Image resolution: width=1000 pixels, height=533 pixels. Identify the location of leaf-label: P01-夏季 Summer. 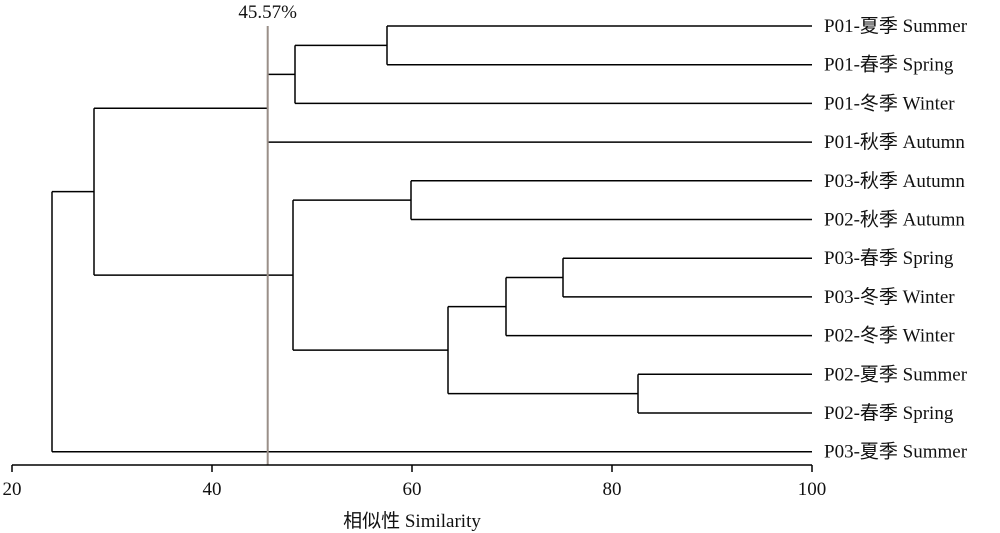
(896, 26).